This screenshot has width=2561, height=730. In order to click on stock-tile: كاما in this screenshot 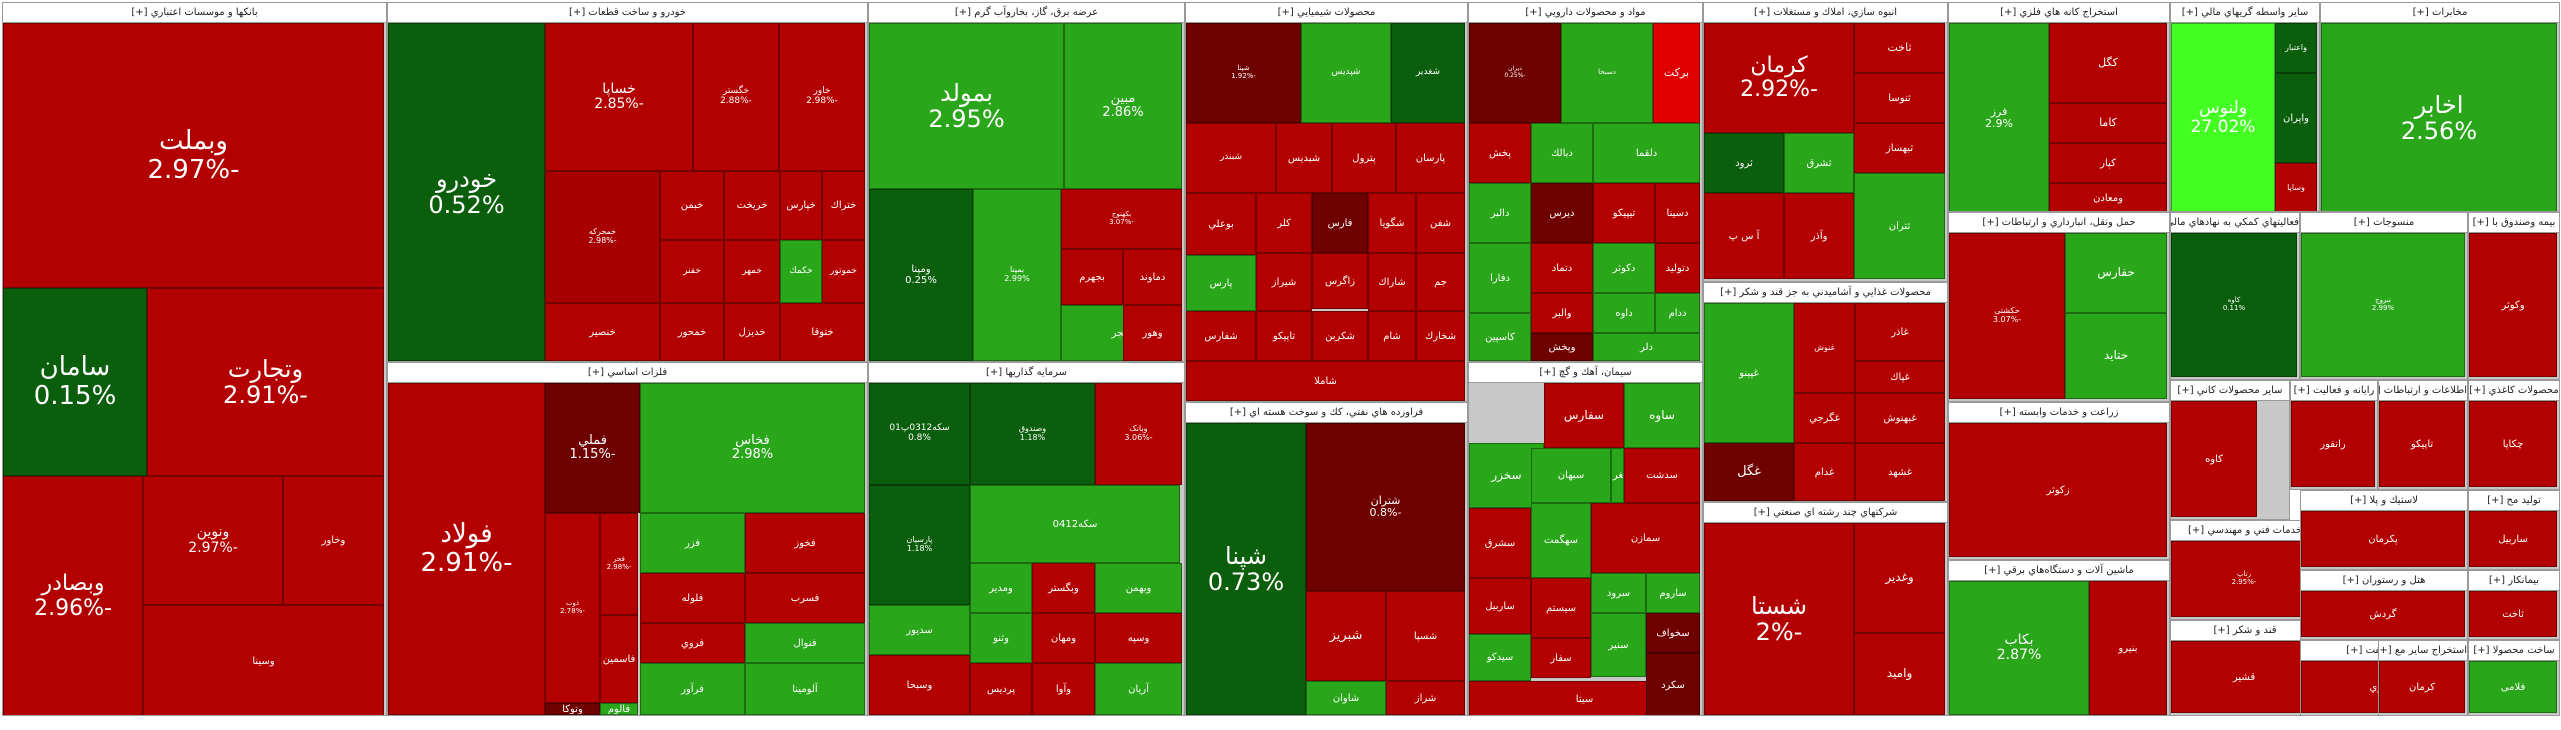, I will do `click(2108, 123)`.